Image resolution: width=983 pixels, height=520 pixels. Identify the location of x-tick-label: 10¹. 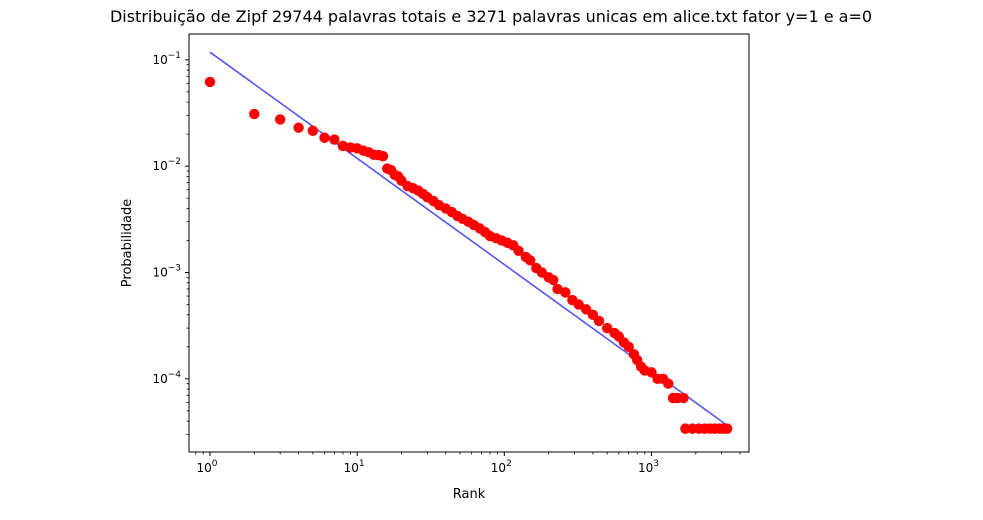
(354, 467).